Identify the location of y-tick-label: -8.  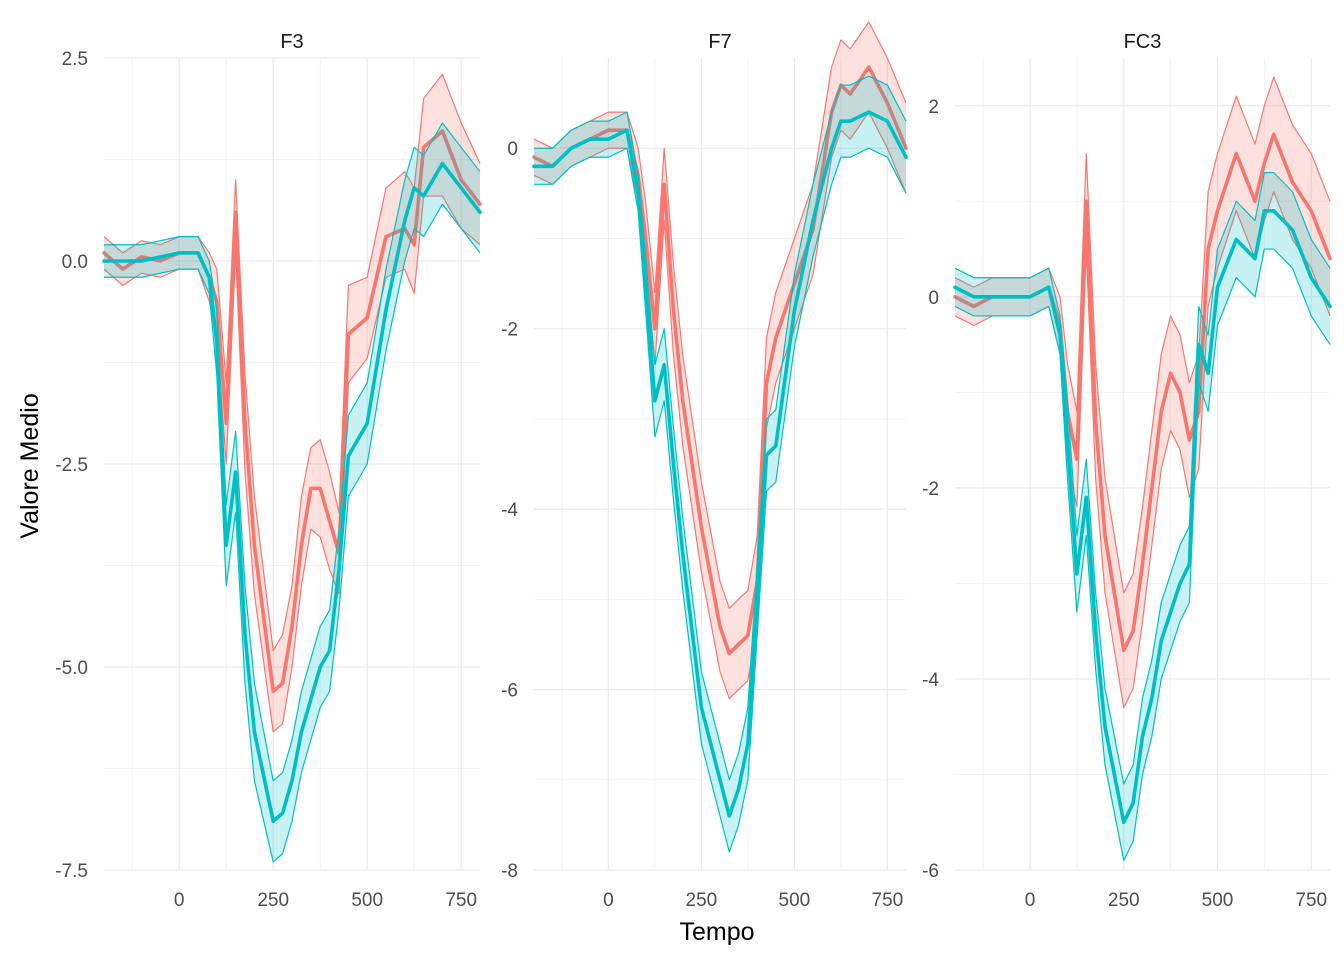
(509, 871).